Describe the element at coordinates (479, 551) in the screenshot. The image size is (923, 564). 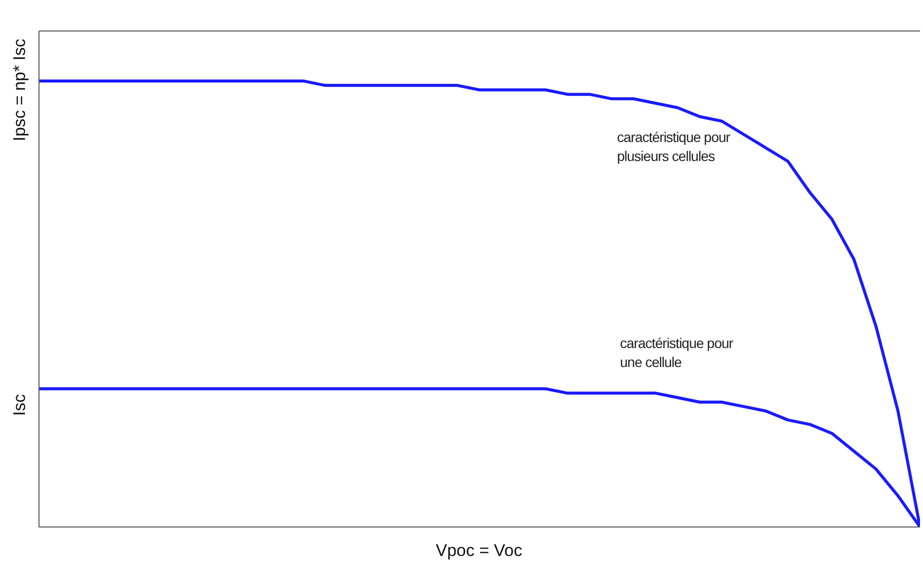
I see `x-axis-title: Vpoc = Voc` at that location.